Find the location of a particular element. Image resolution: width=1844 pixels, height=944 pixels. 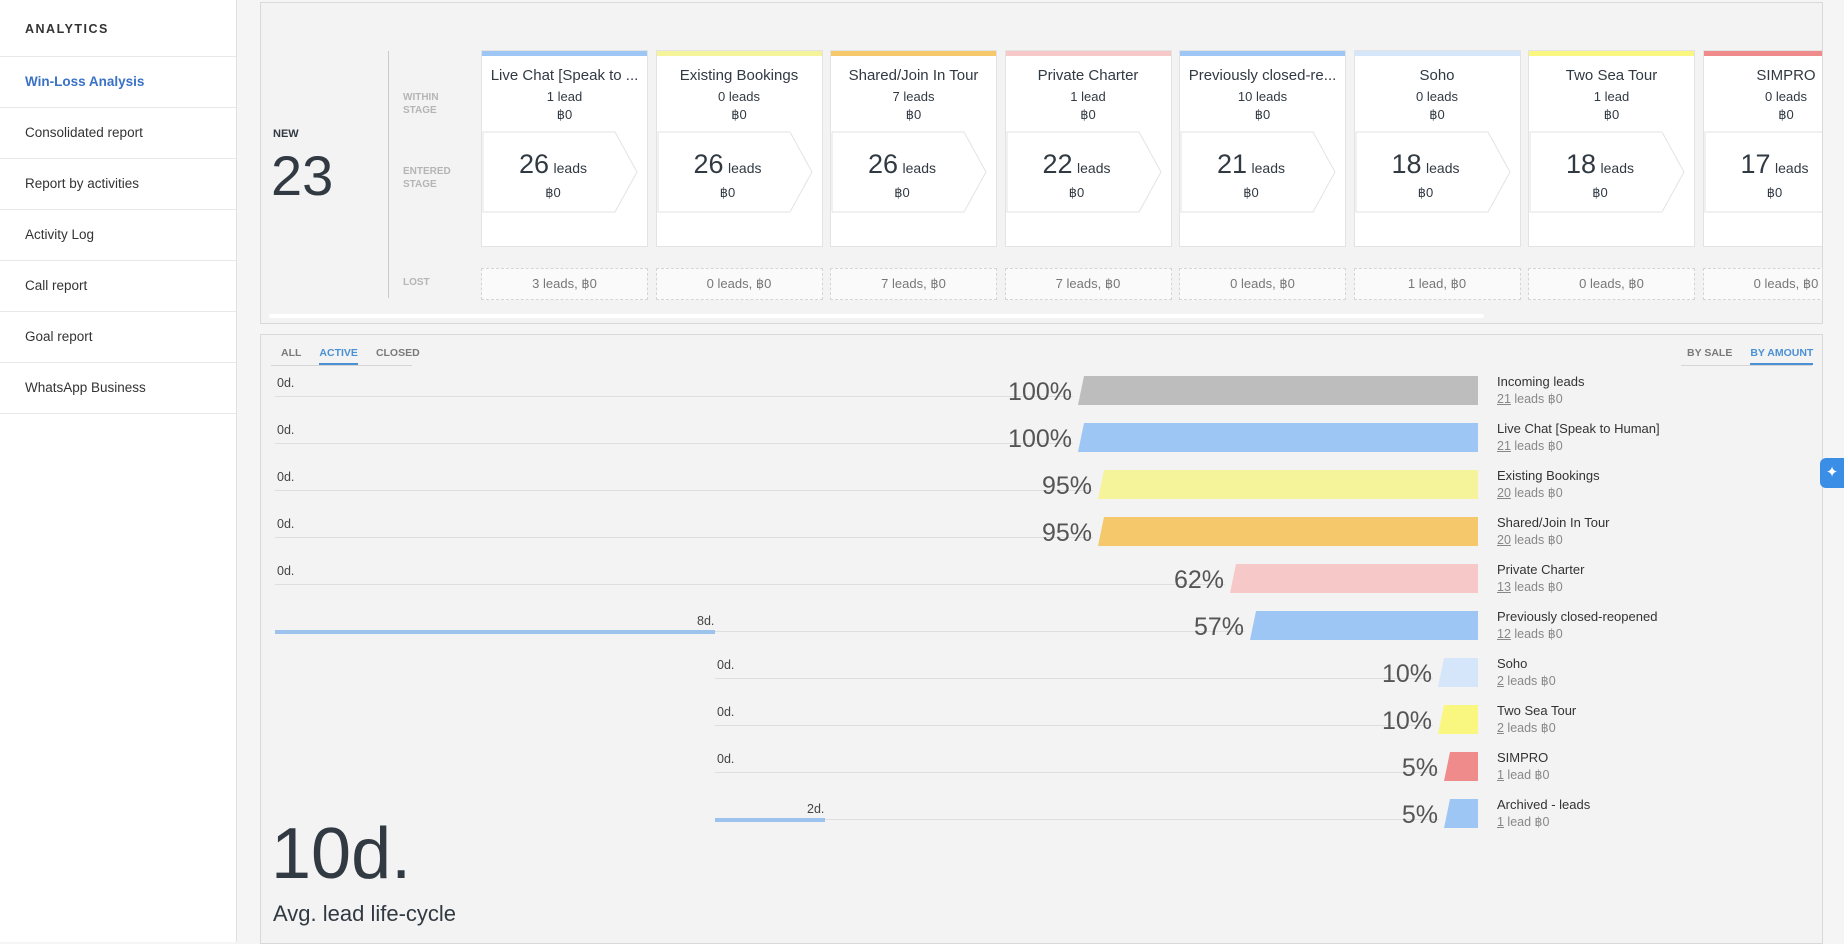

stage-within-count: 7 leads is located at coordinates (913, 96).